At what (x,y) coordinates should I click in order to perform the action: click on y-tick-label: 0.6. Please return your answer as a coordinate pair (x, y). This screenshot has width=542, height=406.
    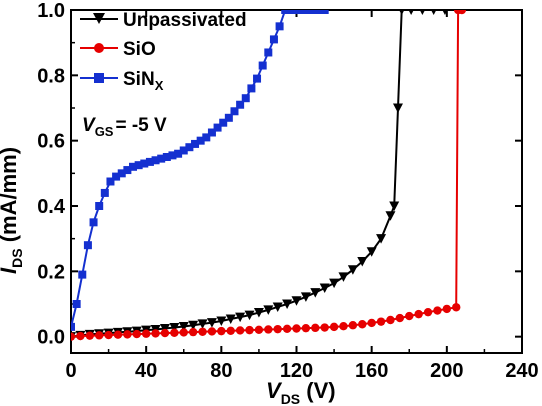
    Looking at the image, I should click on (51, 142).